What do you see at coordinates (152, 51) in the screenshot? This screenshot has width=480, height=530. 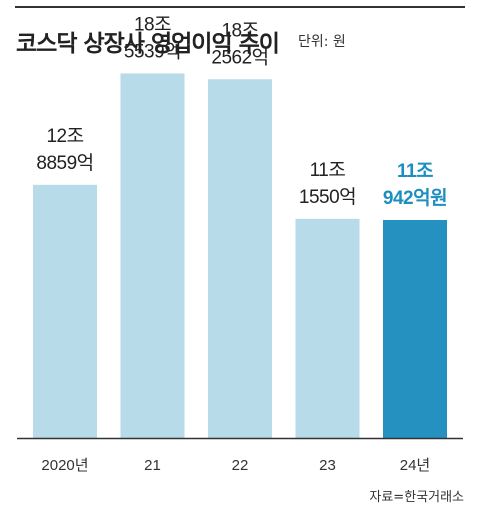 I see `data-label-1-1: 5539억` at bounding box center [152, 51].